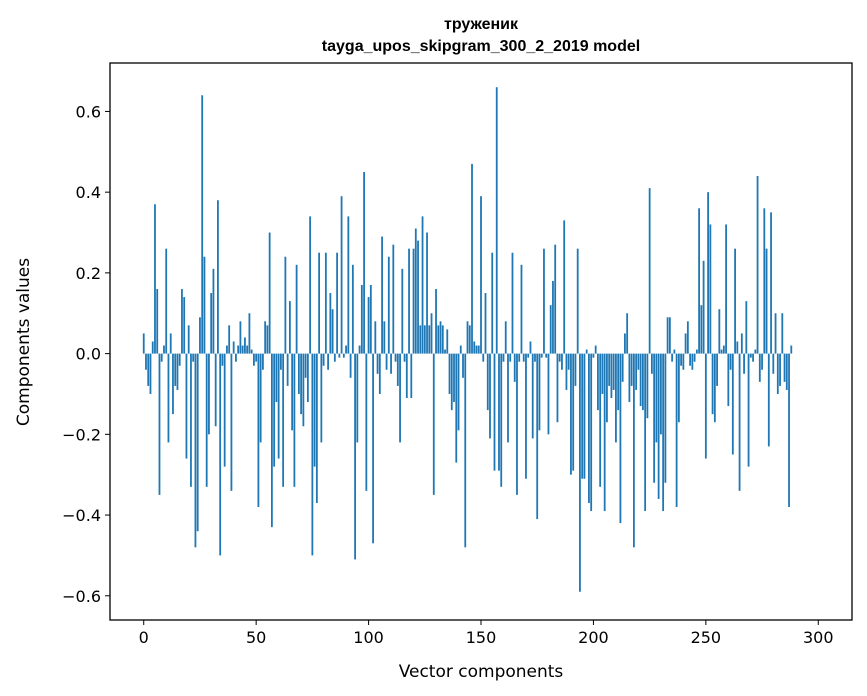 The width and height of the screenshot is (867, 696). I want to click on y-axis-ticks: −0.6 −0.4 −0.2 0.0 0.2 0.4 0.6, so click(86, 354).